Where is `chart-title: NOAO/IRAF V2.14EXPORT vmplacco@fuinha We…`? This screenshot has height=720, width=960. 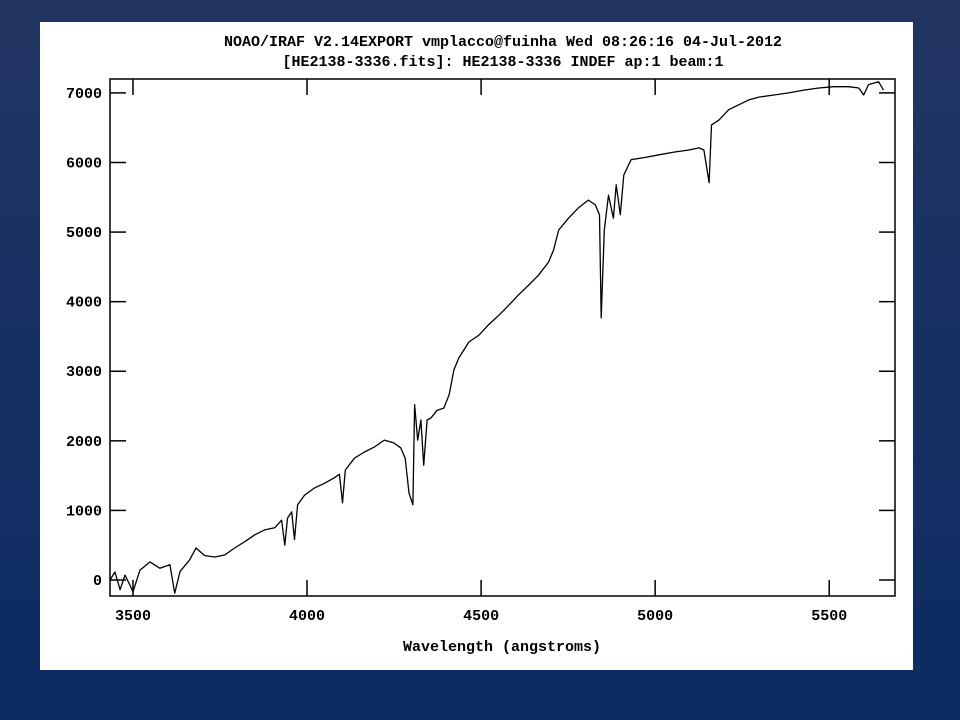
chart-title: NOAO/IRAF V2.14EXPORT vmplacco@fuinha We… is located at coordinates (503, 42).